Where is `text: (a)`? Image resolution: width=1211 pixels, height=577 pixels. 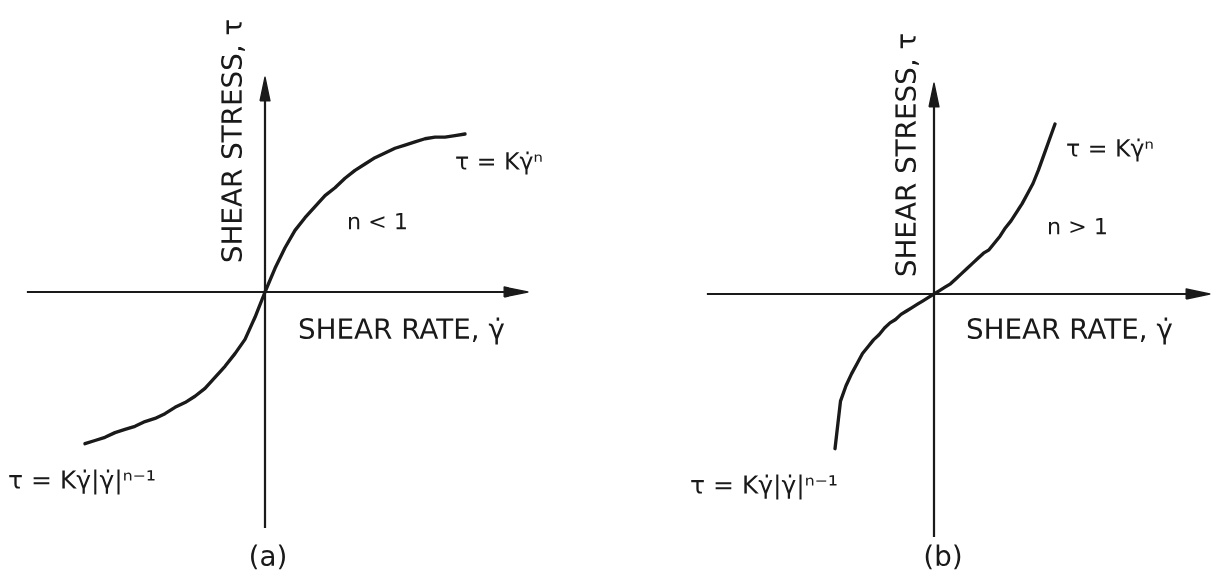 text: (a) is located at coordinates (268, 557).